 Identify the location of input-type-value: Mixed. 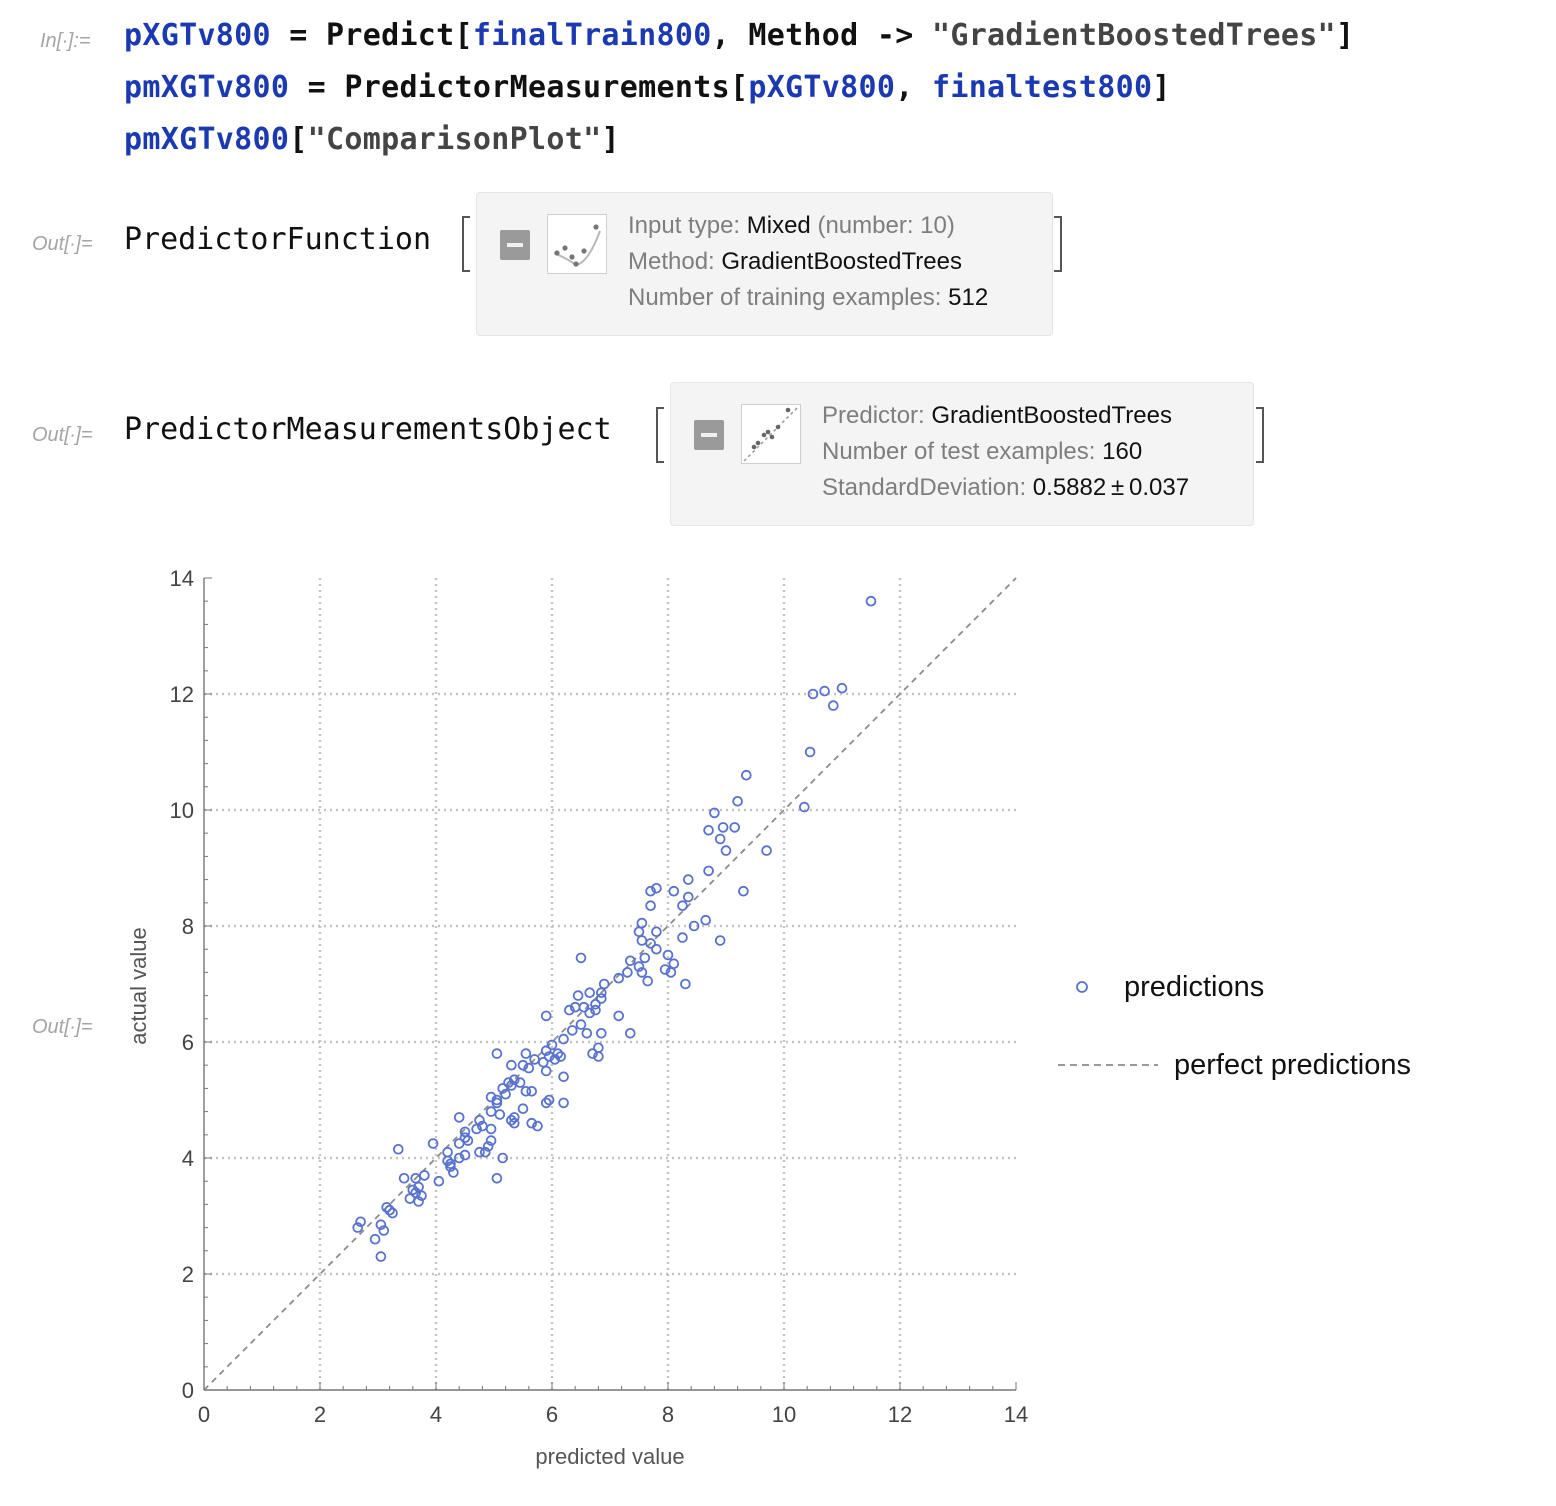
(778, 225).